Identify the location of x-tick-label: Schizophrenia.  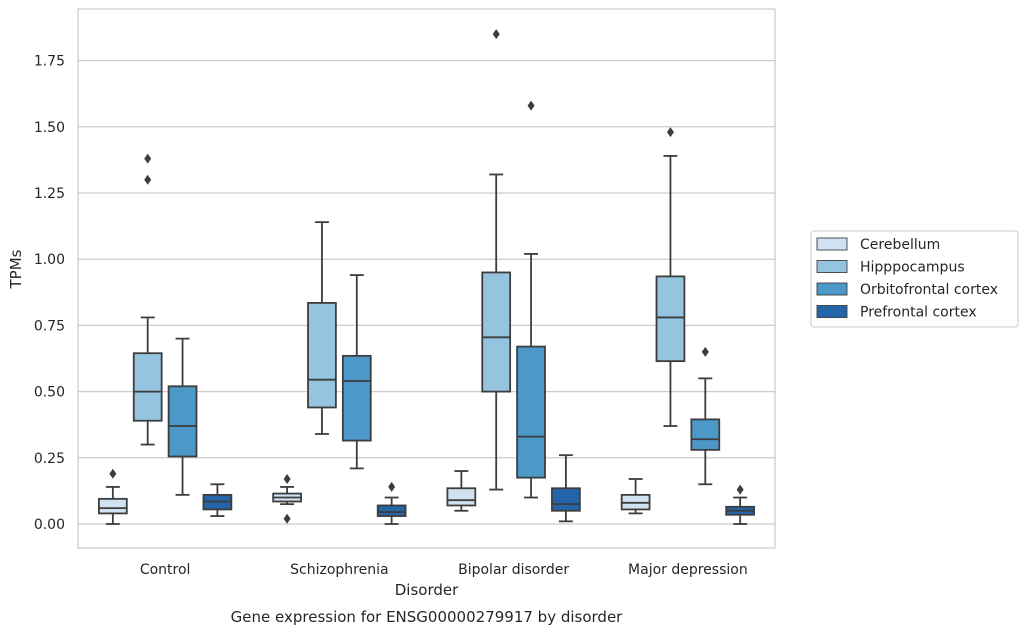
(339, 570).